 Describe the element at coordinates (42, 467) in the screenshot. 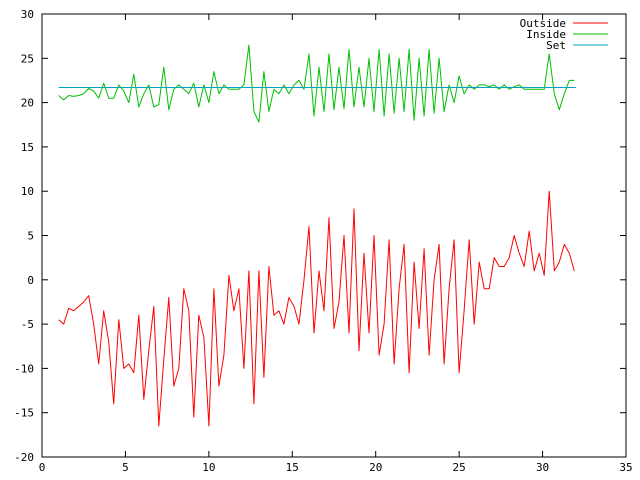

I see `x-tick-label: 0` at that location.